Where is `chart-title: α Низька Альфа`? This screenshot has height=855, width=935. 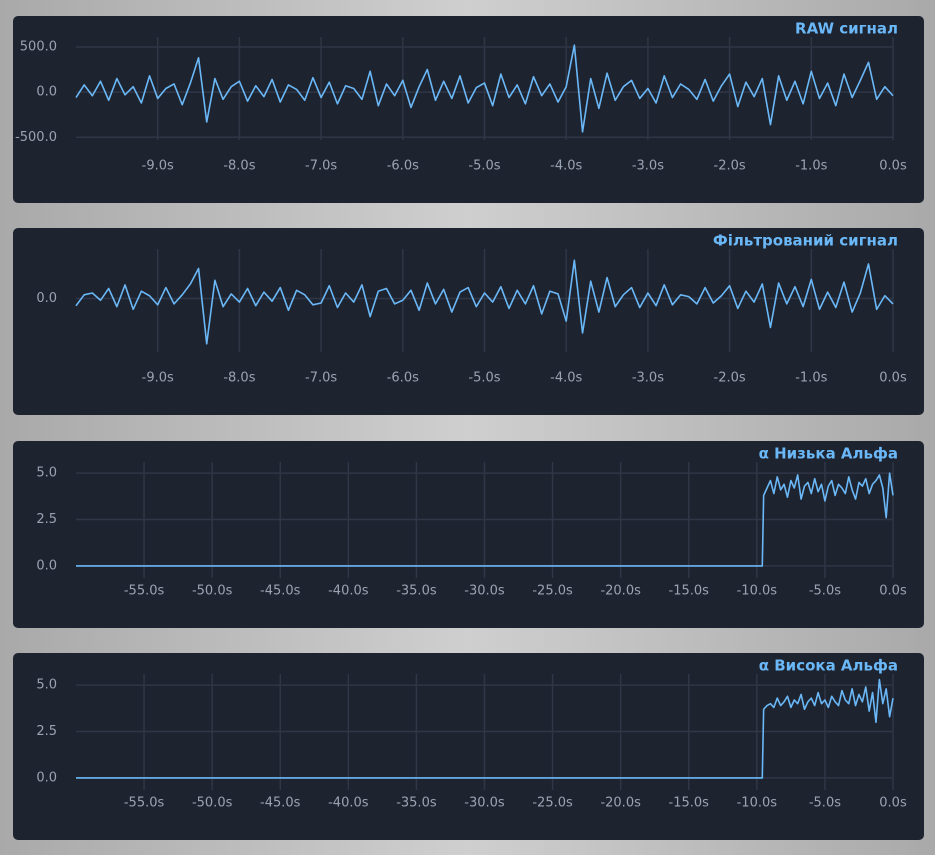 chart-title: α Низька Альфа is located at coordinates (828, 454).